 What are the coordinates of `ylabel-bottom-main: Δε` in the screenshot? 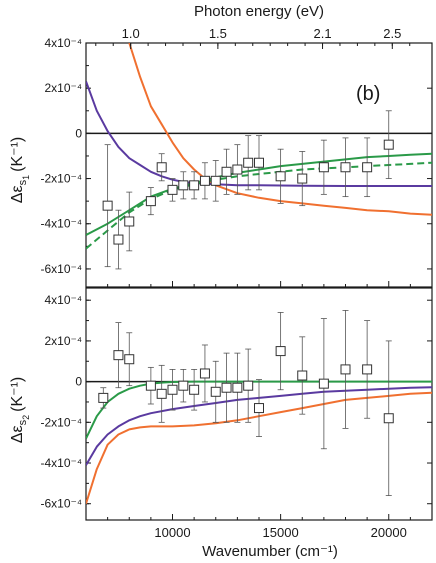 It's located at (17, 434).